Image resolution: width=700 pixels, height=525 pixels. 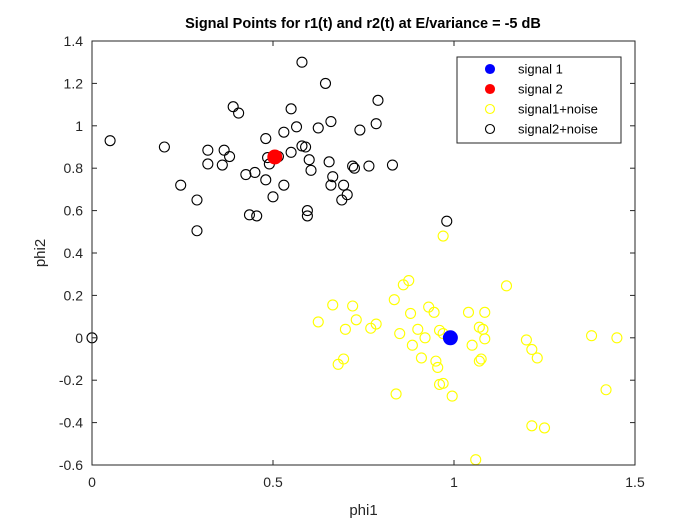 I want to click on x-tick-label: 1, so click(x=454, y=482).